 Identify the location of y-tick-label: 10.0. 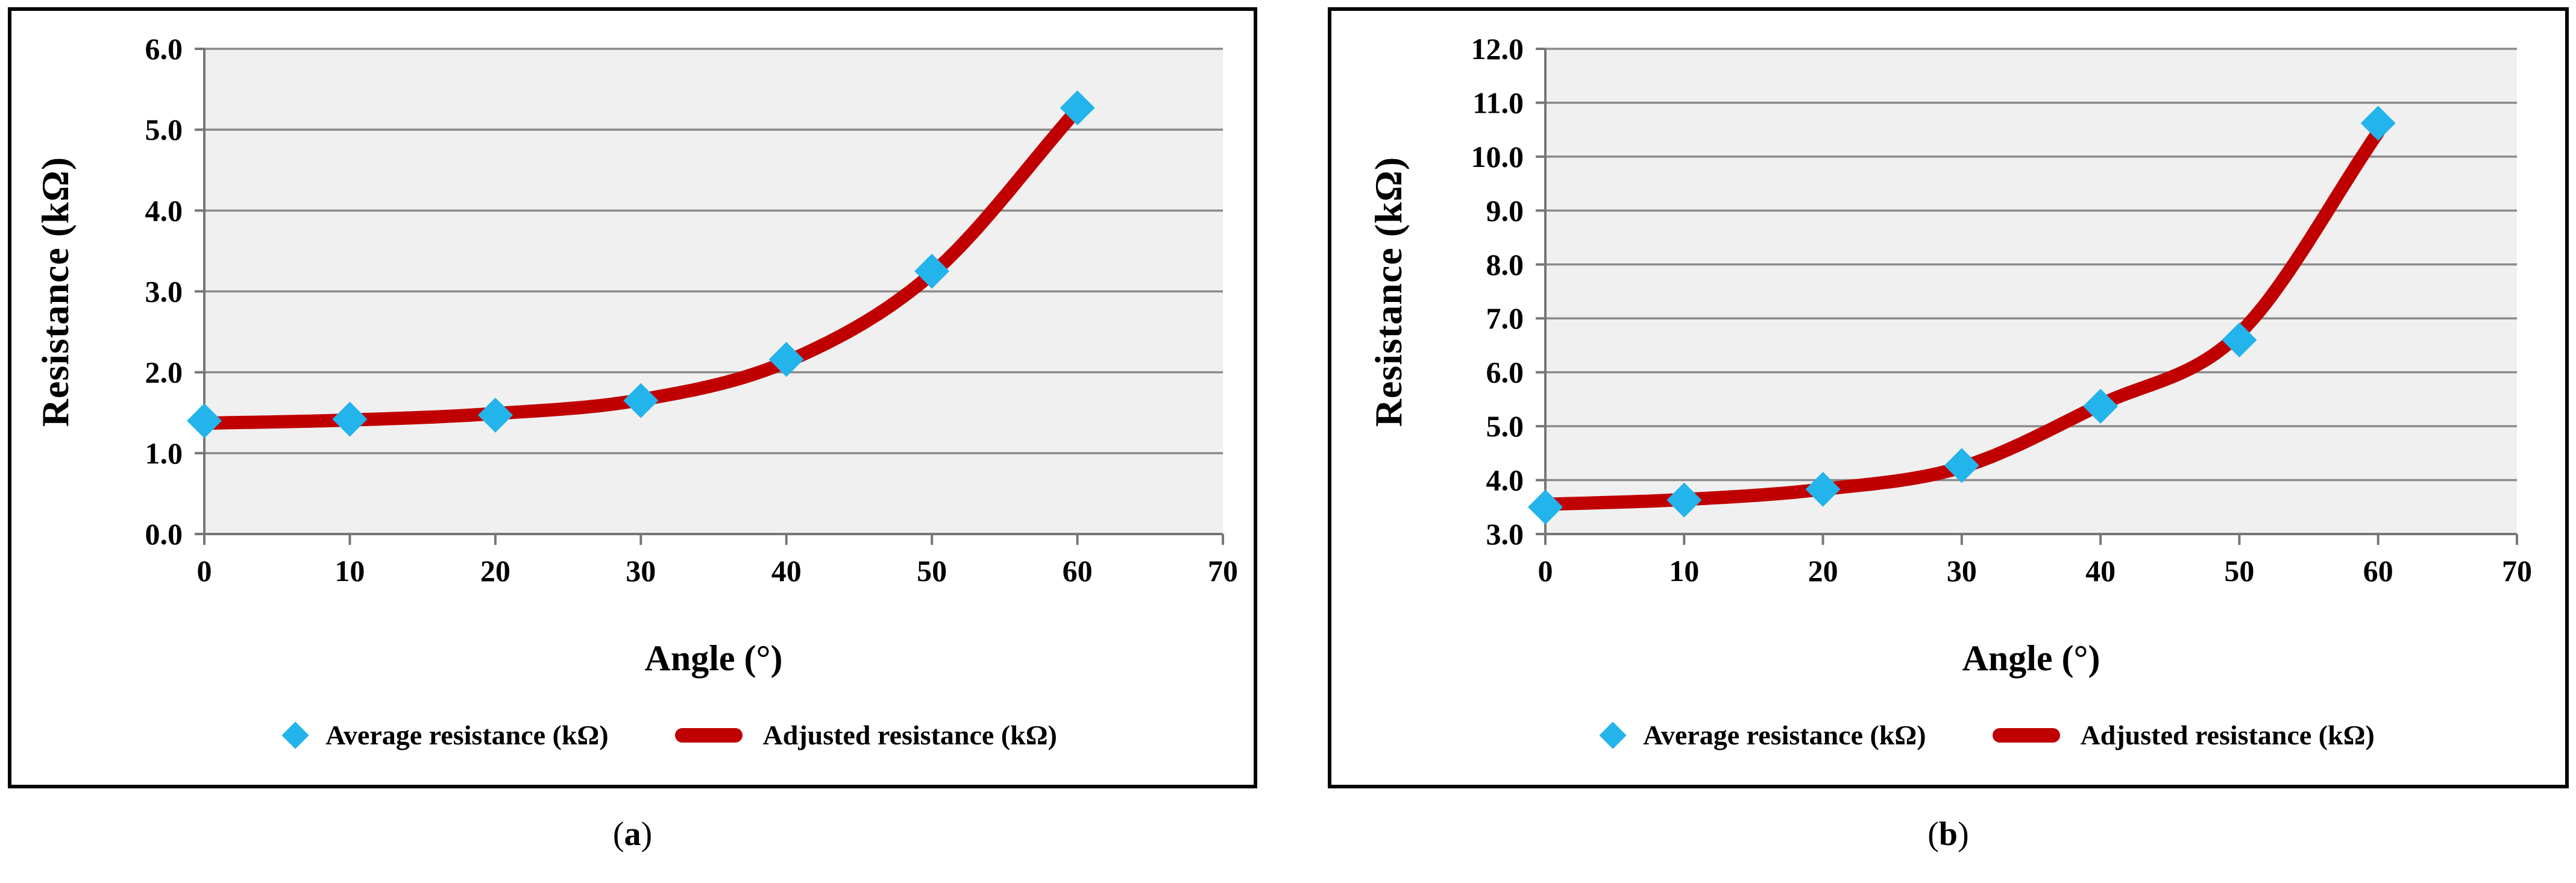
(1497, 157).